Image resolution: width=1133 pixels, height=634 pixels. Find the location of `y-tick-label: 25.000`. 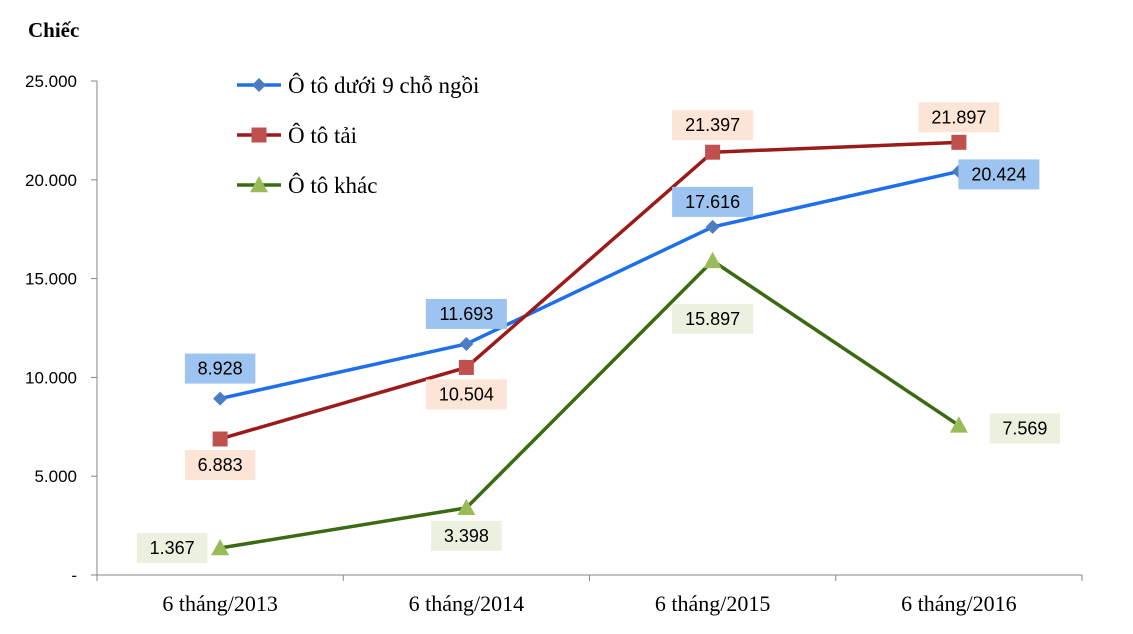

y-tick-label: 25.000 is located at coordinates (51, 81).